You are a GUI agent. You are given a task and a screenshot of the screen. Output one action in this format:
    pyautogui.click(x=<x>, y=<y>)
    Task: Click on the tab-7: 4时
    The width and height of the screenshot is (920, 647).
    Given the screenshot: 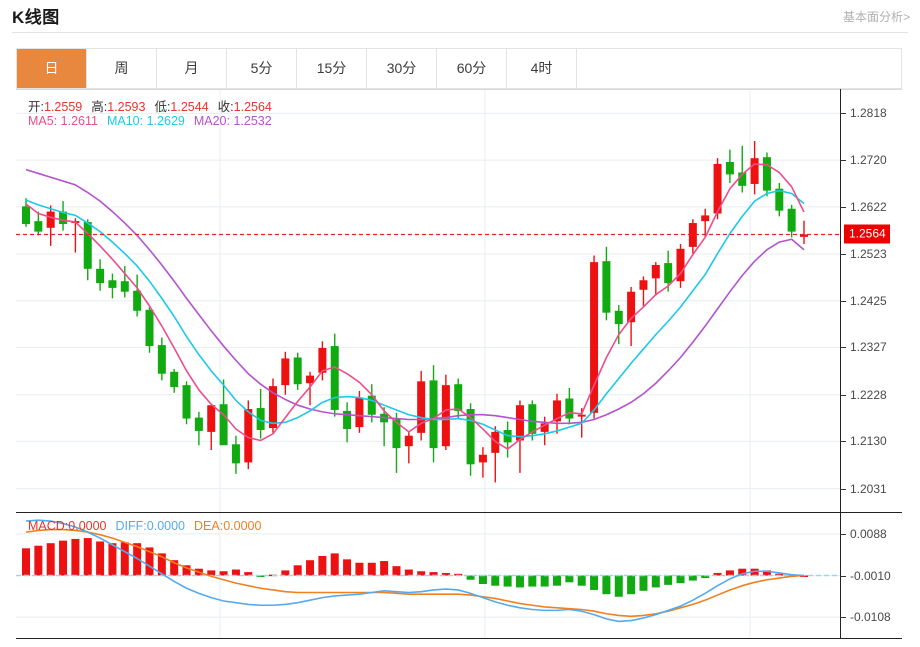 What is the action you would take?
    pyautogui.click(x=542, y=68)
    